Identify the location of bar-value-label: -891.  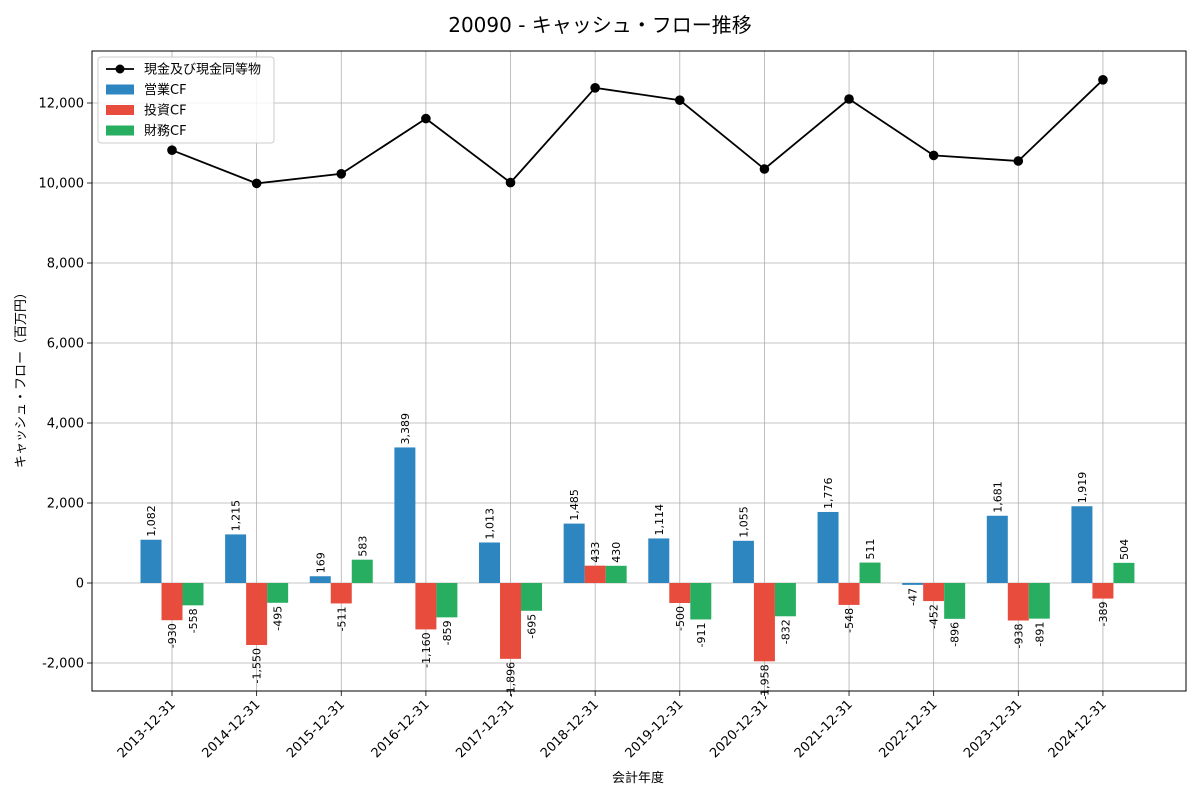
(1039, 634).